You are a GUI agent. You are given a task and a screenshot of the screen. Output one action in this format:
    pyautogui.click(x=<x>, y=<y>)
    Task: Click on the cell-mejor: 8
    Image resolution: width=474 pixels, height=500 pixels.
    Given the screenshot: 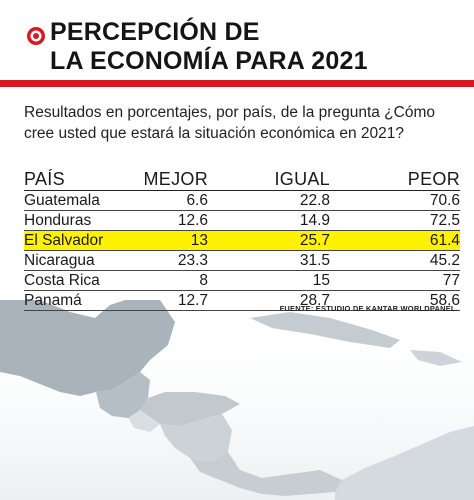 What is the action you would take?
    pyautogui.click(x=172, y=280)
    